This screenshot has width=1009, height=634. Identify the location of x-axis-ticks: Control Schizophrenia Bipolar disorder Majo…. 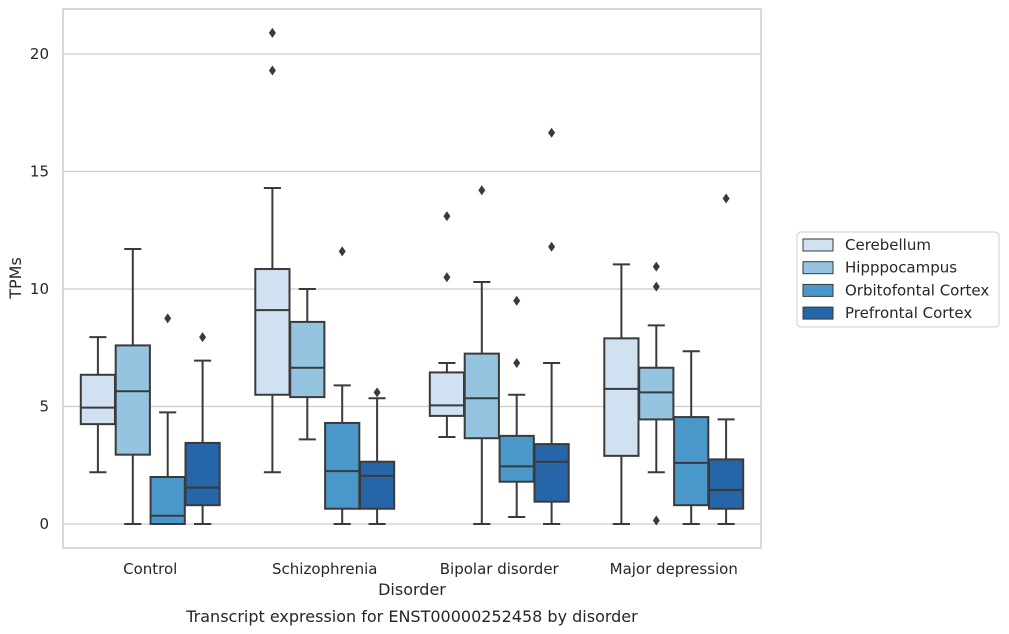
(430, 569).